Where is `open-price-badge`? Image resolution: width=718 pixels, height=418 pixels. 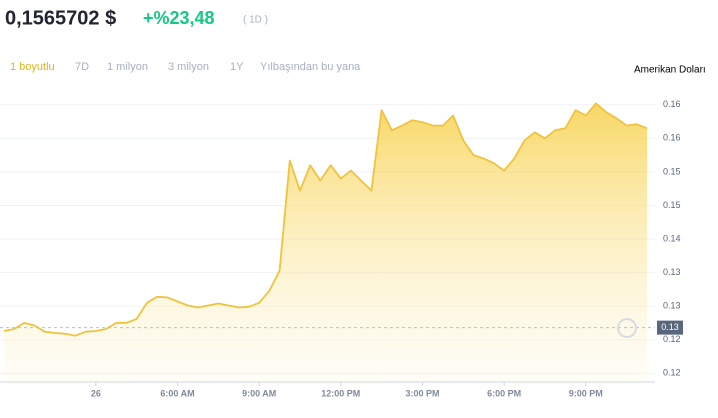 open-price-badge is located at coordinates (670, 327).